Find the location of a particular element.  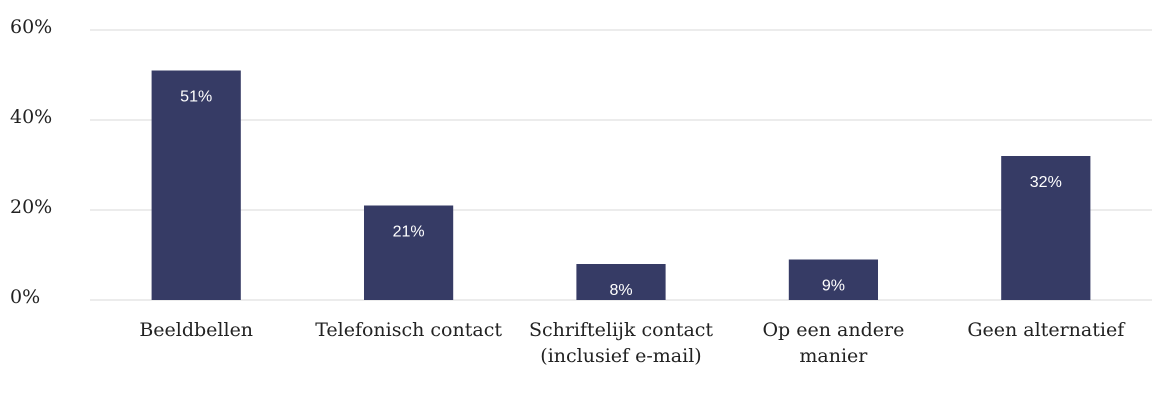

x-tick-label: Schriftelijk contact (inclusief e-mail) is located at coordinates (621, 343).